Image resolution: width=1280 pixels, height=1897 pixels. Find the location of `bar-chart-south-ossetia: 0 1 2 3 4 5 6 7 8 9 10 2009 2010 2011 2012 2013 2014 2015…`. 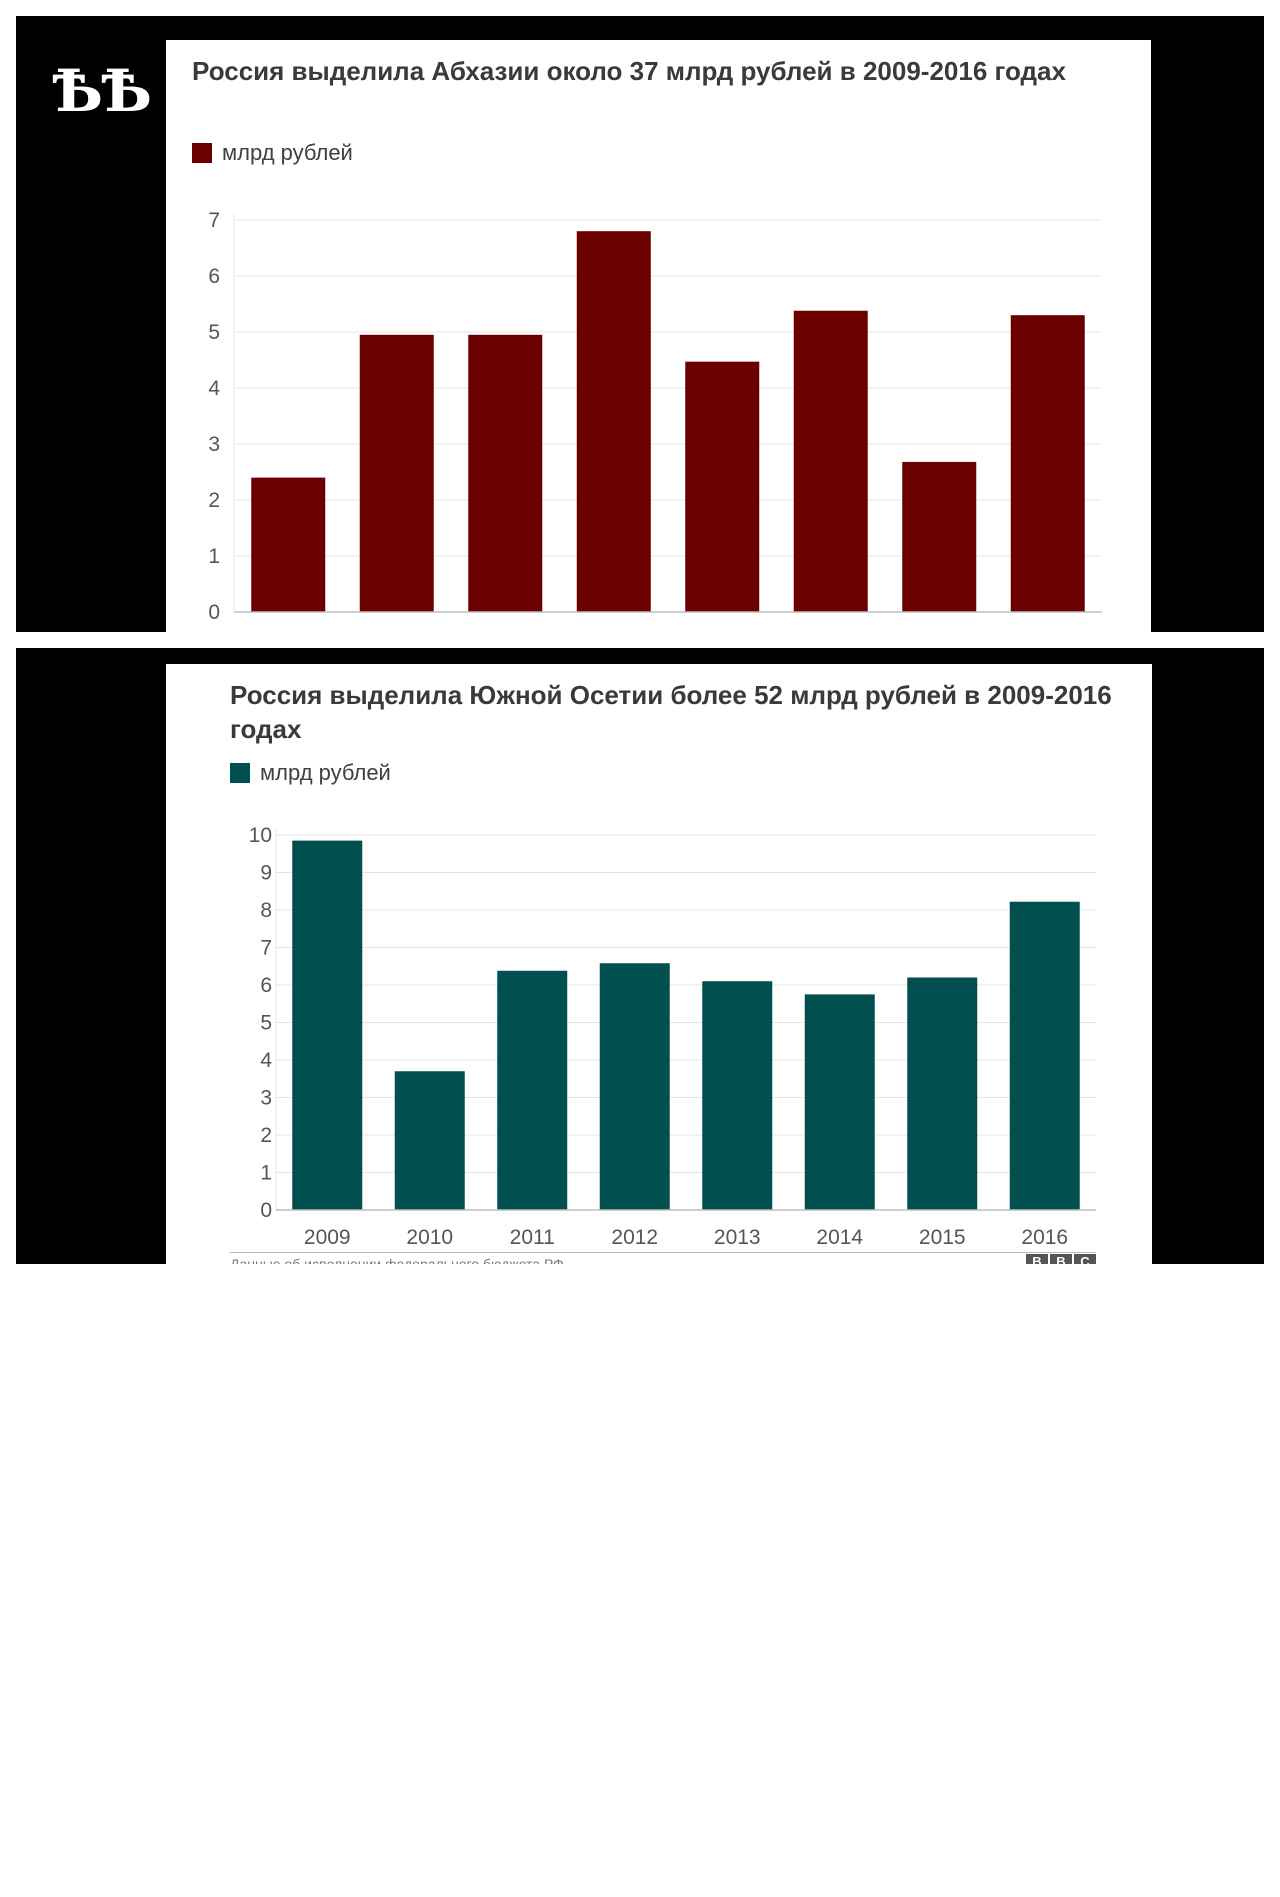

bar-chart-south-ossetia: 0 1 2 3 4 5 6 7 8 9 10 2009 2010 2011 2012 2013 2014 2015… is located at coordinates (672, 1036).